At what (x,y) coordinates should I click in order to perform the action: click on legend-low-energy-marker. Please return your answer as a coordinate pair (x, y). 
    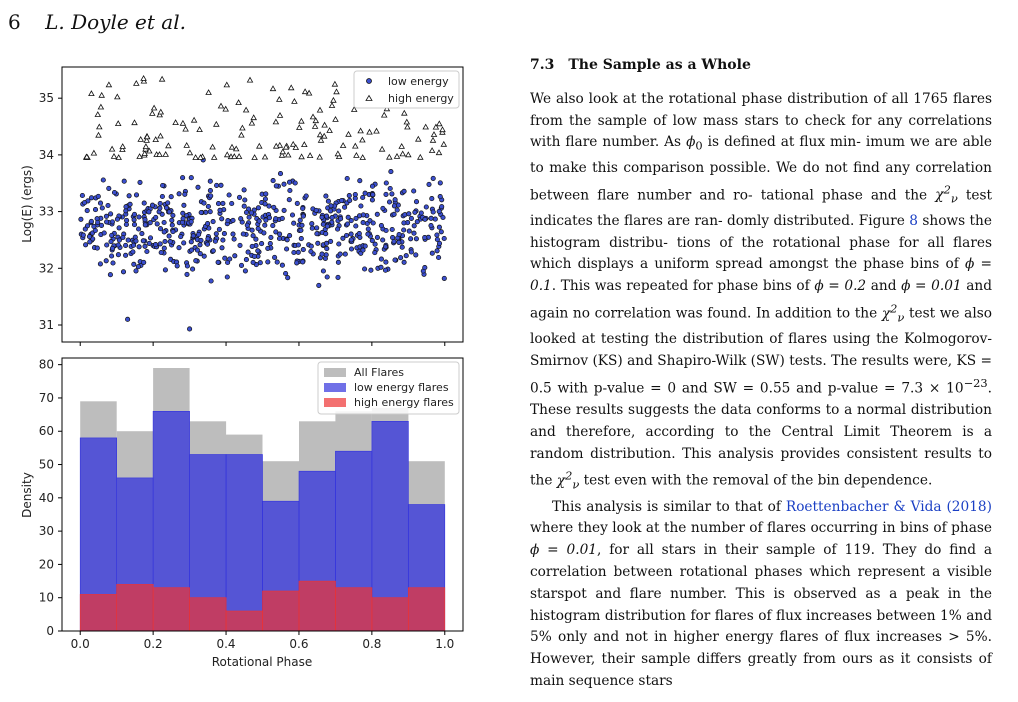
    Looking at the image, I should click on (369, 81).